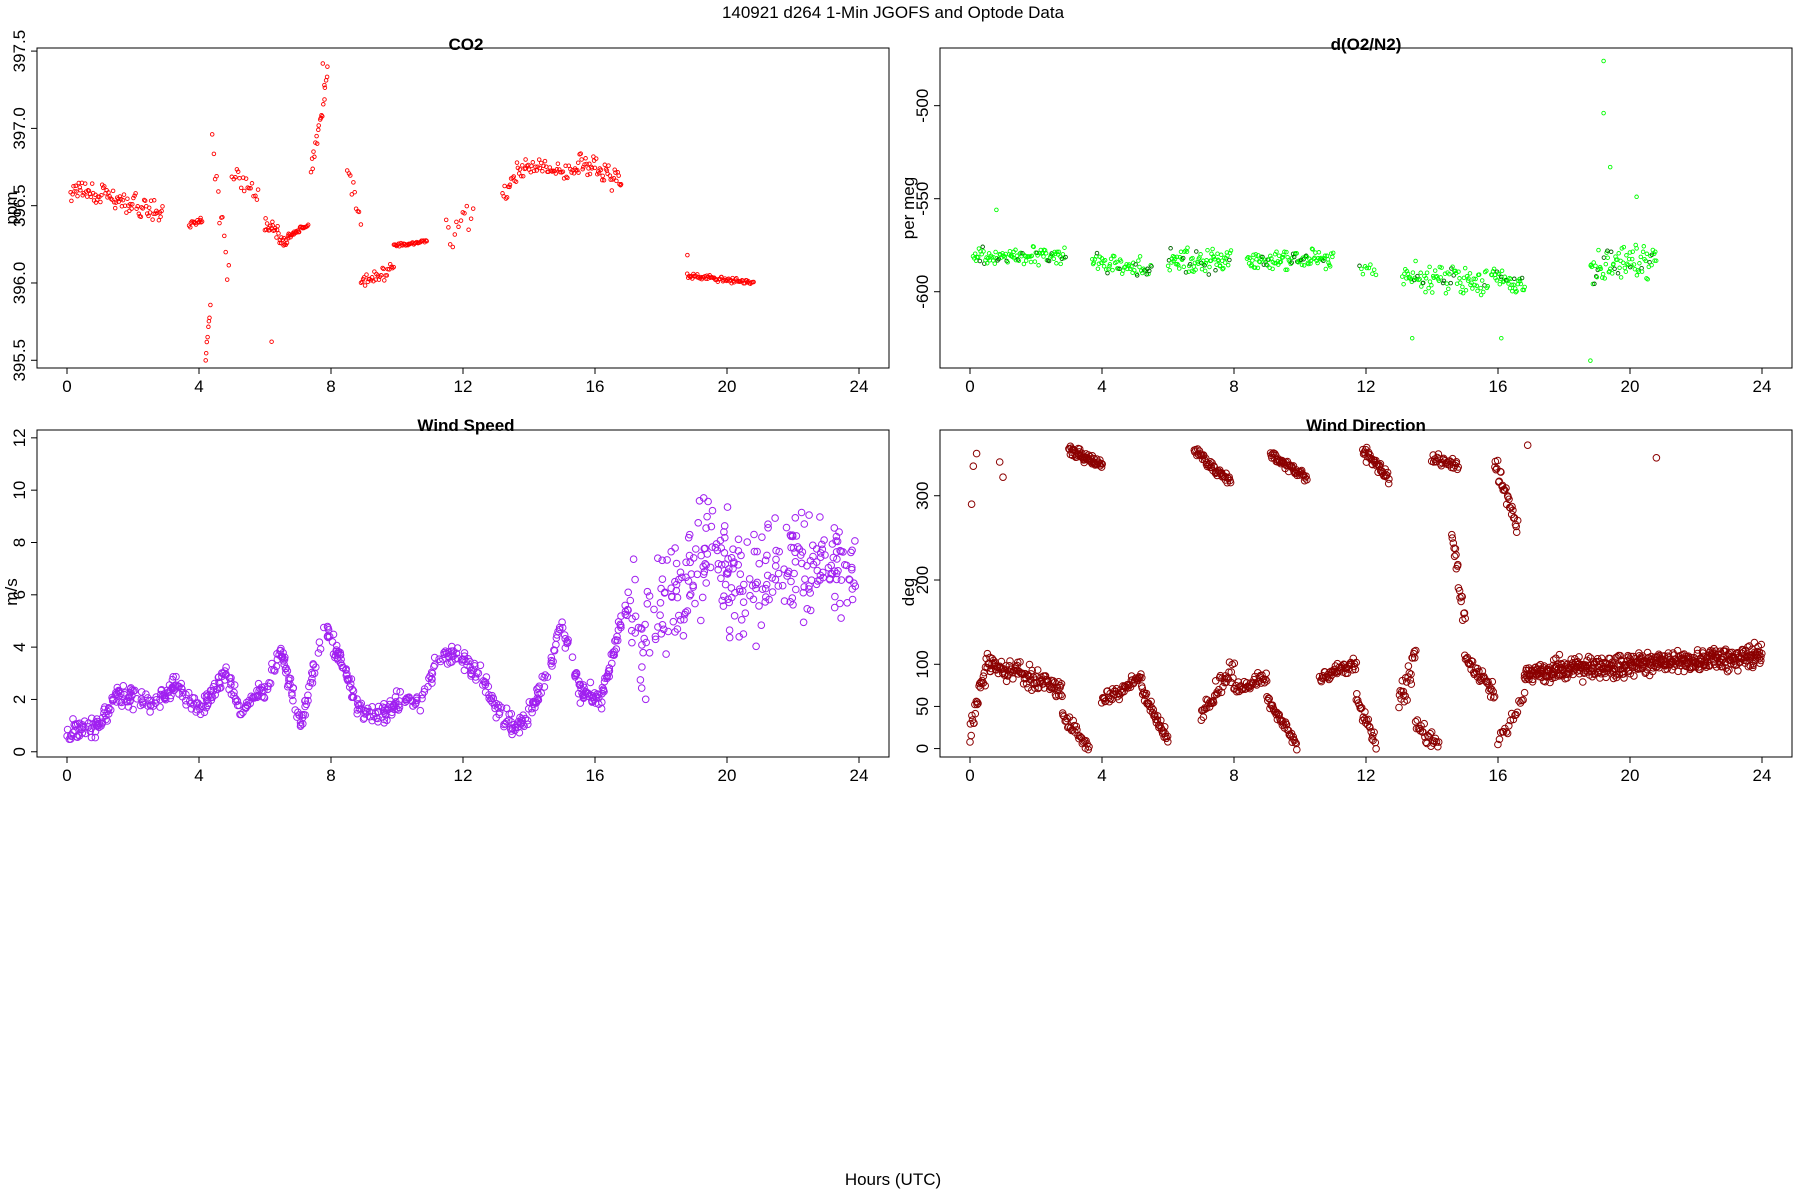  What do you see at coordinates (1368, 771) in the screenshot?
I see `wind-direction-x-ticks: 0 4 8 12 16 20 24` at bounding box center [1368, 771].